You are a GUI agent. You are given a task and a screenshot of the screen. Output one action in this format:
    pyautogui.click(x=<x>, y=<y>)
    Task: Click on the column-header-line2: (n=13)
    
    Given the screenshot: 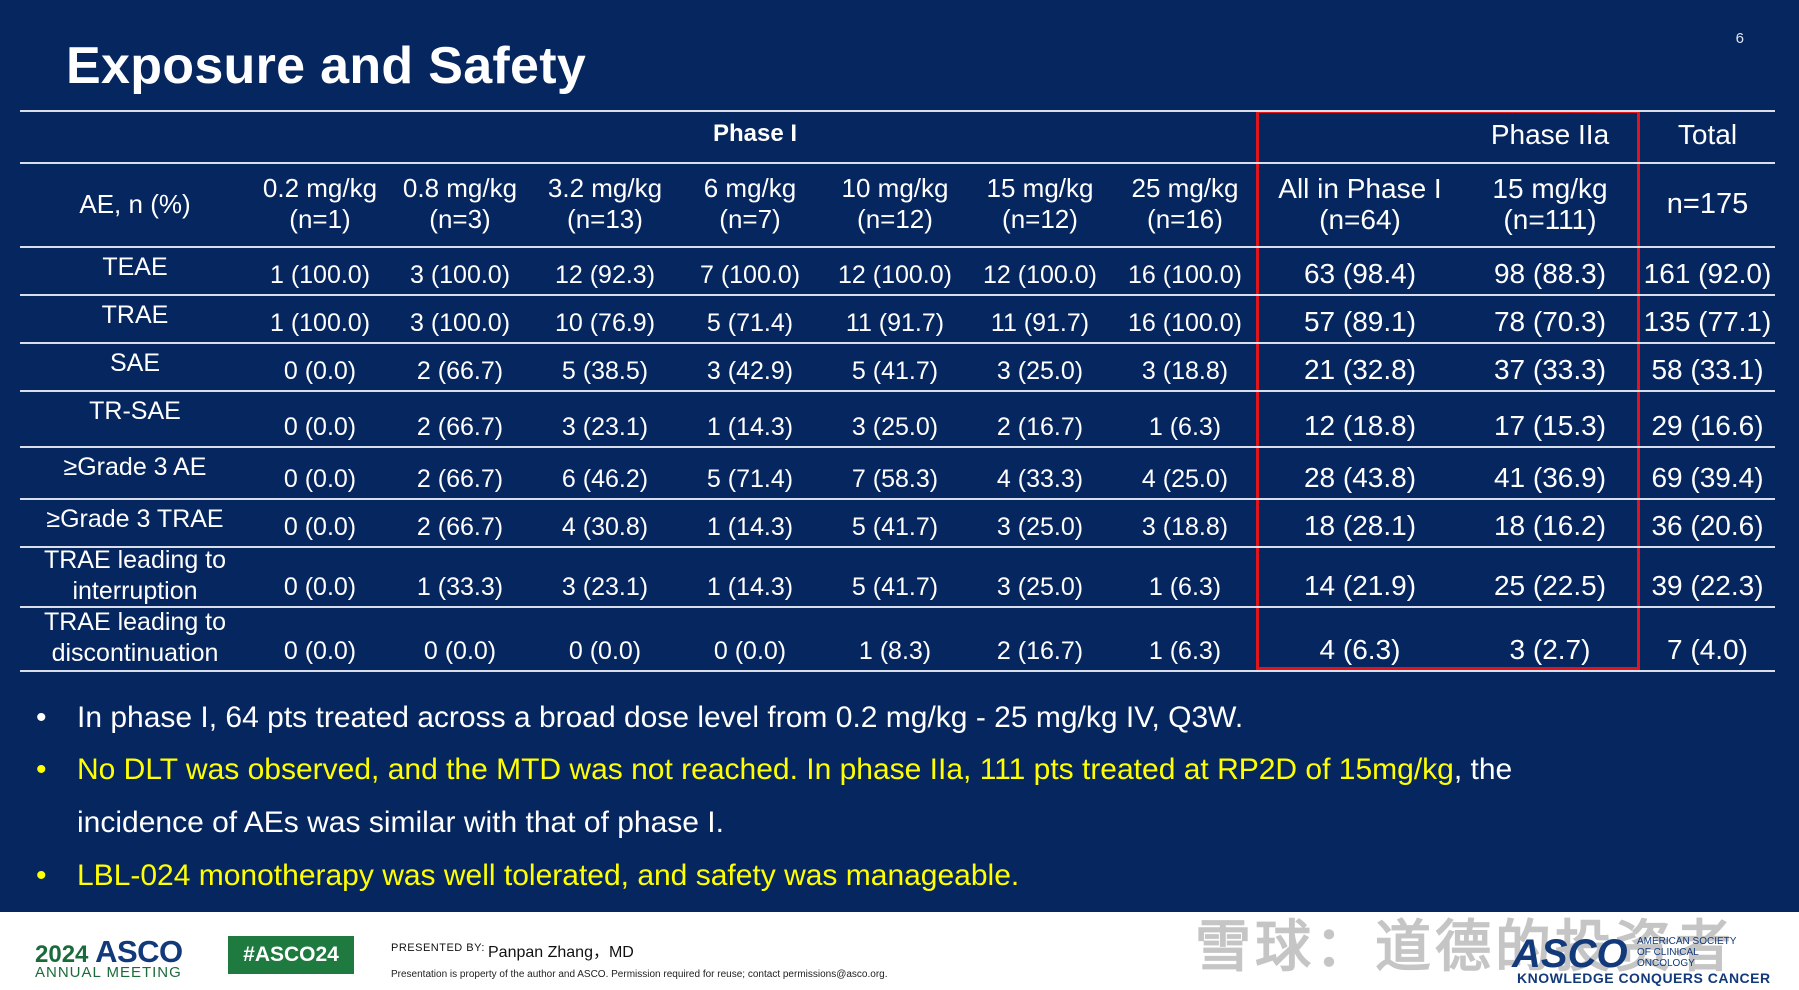 What is the action you would take?
    pyautogui.click(x=605, y=219)
    